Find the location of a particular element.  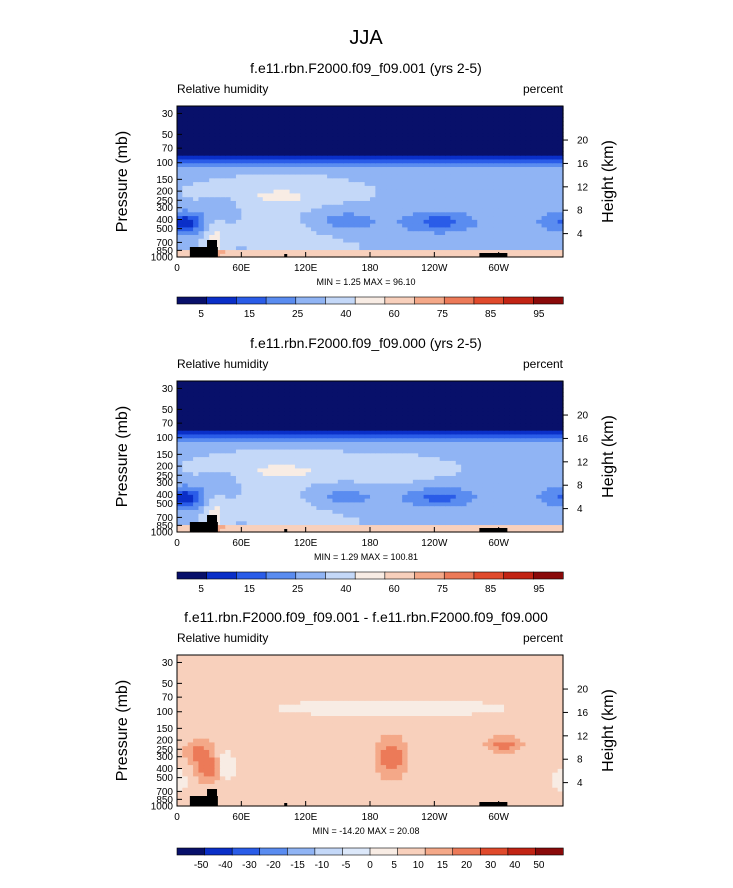

x-tick-label: 60E is located at coordinates (241, 268).